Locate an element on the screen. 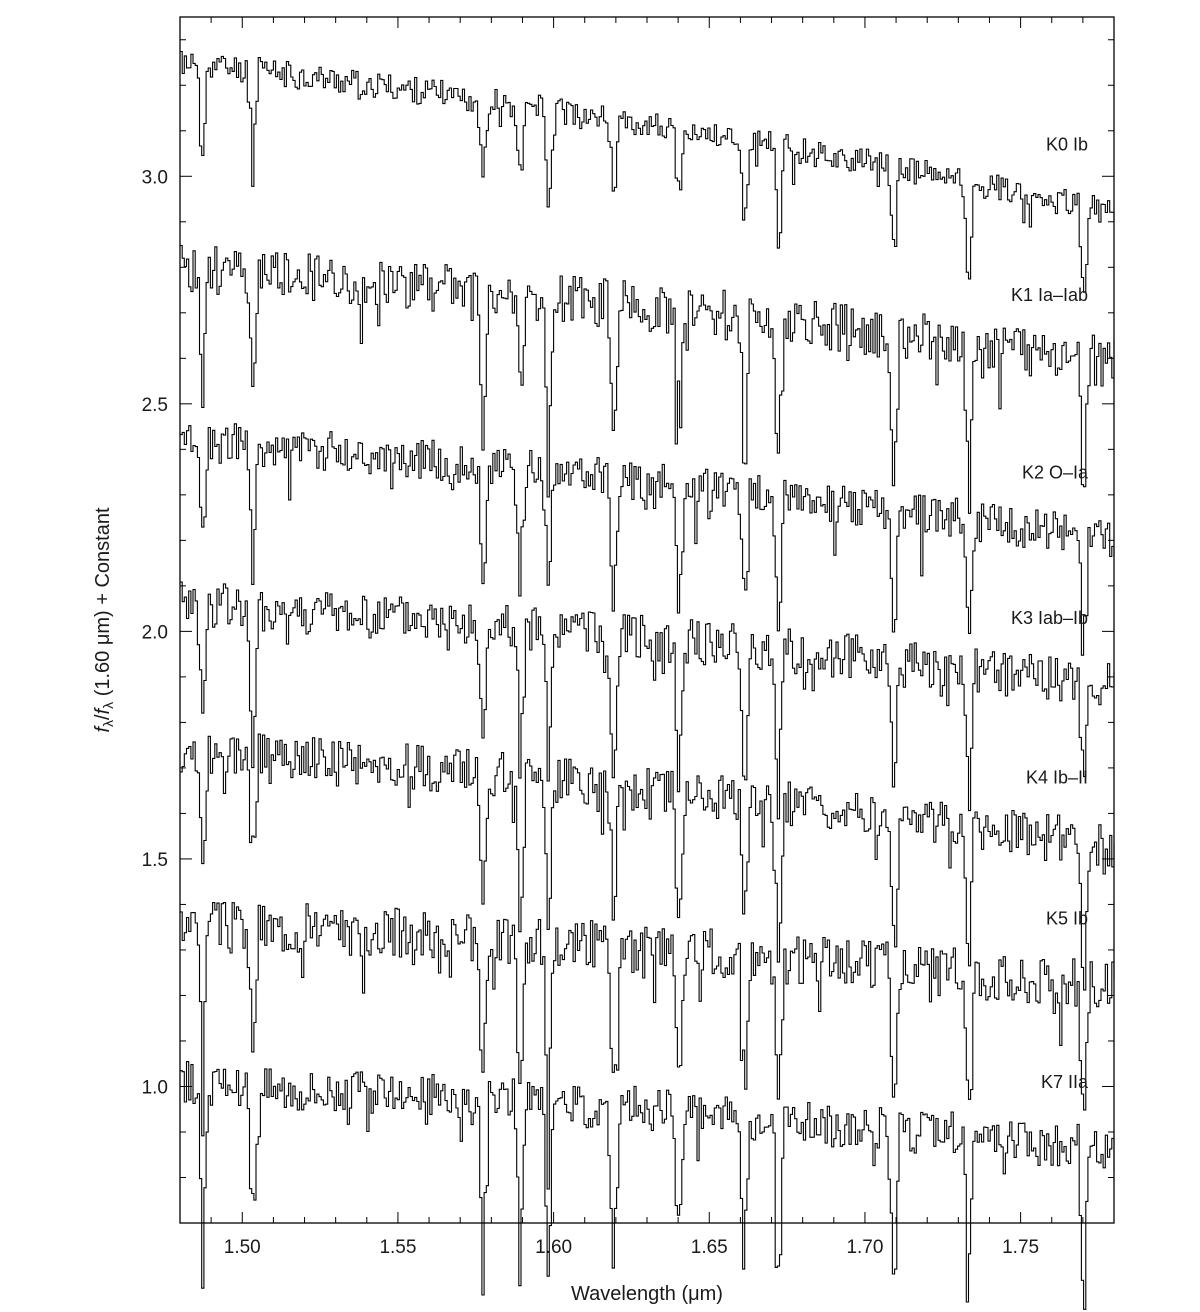 The width and height of the screenshot is (1200, 1312). x-tick-label: 1.50 is located at coordinates (242, 1247).